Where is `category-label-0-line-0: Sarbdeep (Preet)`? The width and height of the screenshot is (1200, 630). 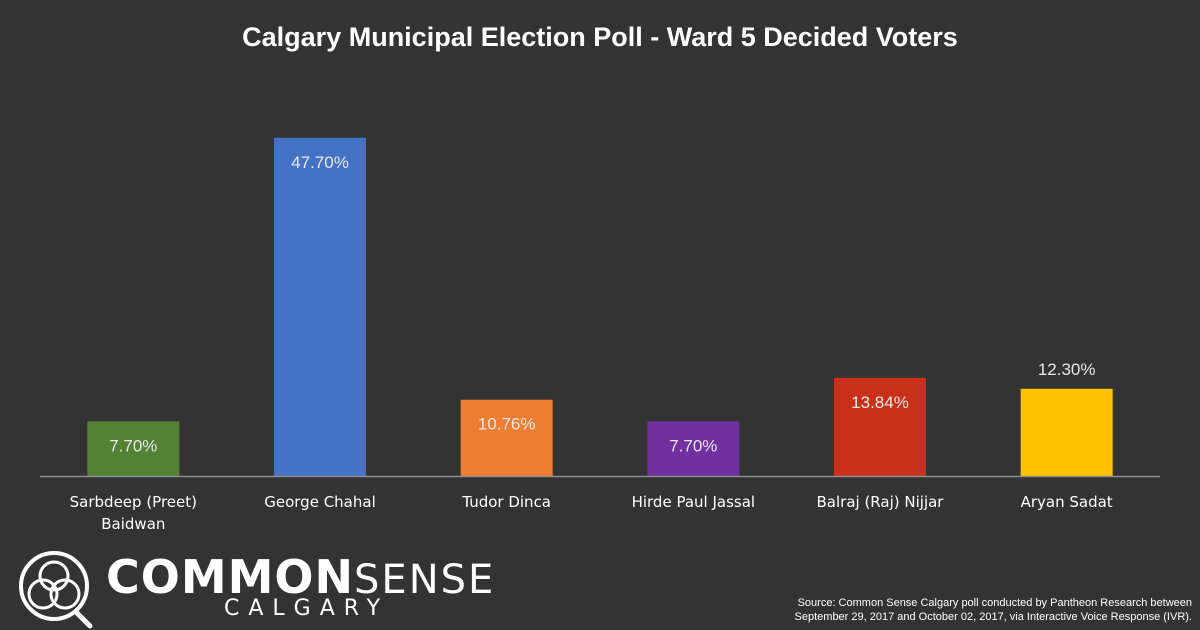
category-label-0-line-0: Sarbdeep (Preet) is located at coordinates (133, 502).